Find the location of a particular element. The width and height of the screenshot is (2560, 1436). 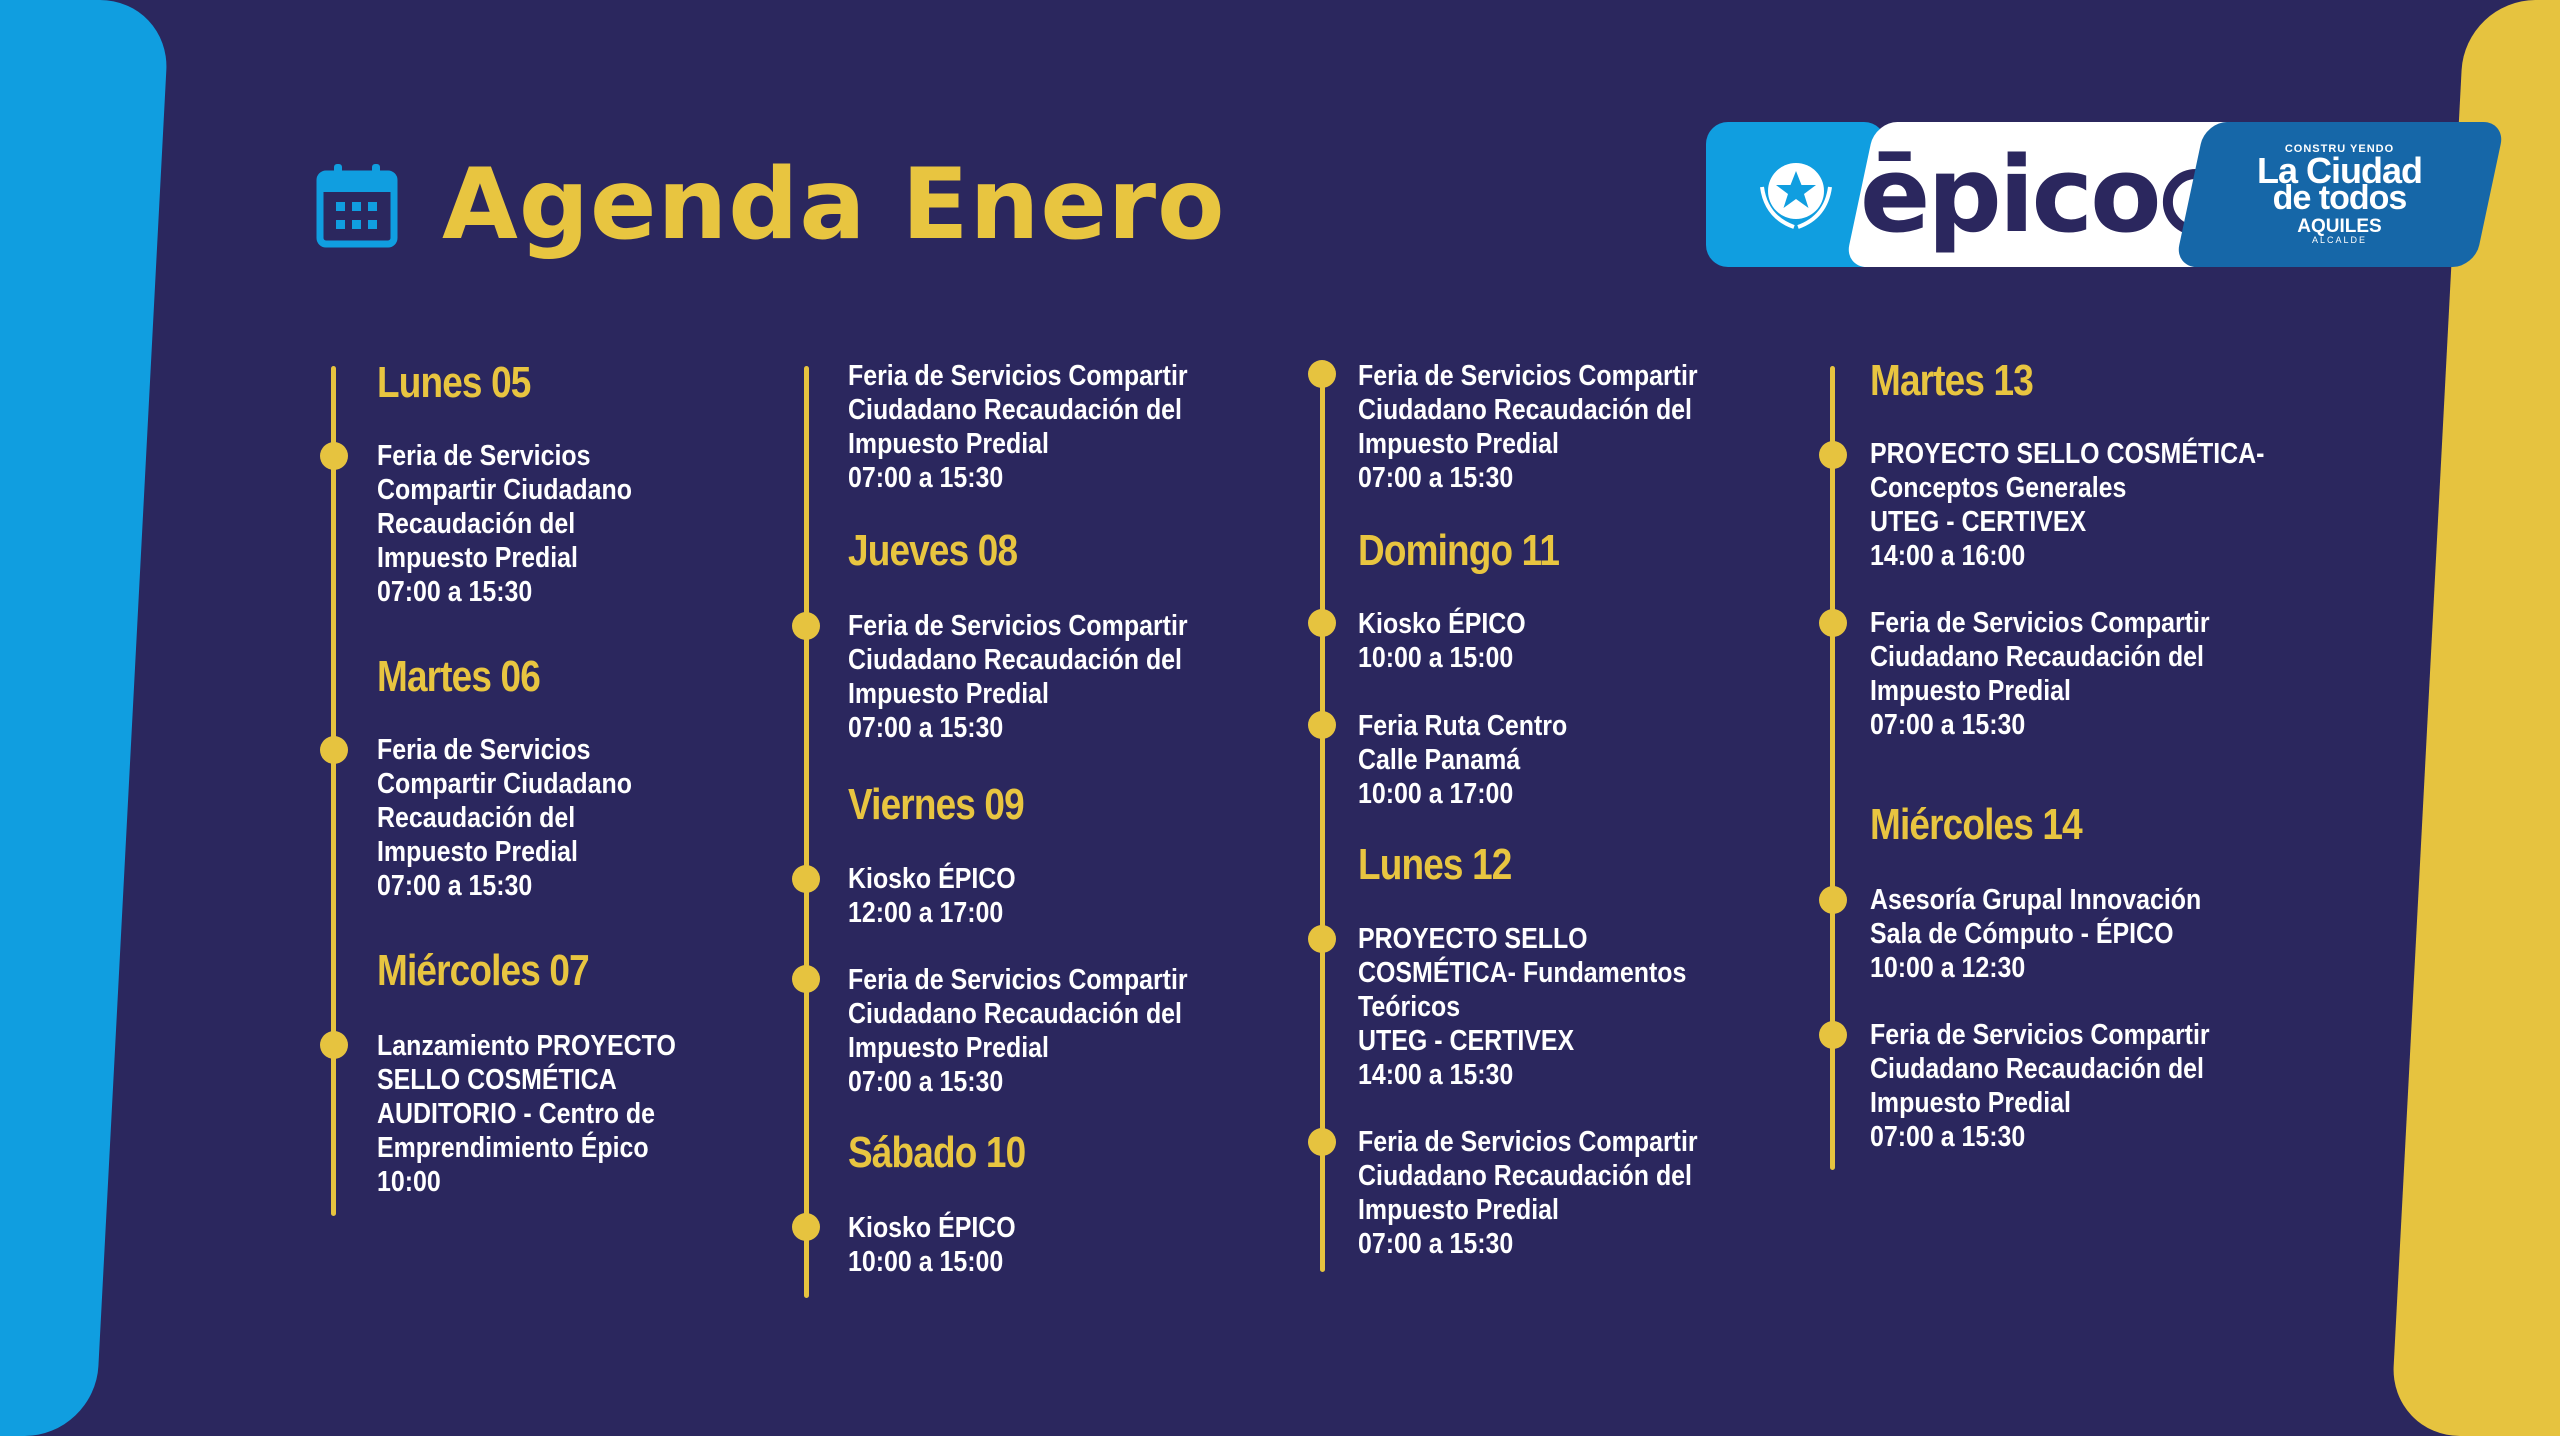

page-header: Agenda Enero is located at coordinates (770, 205).